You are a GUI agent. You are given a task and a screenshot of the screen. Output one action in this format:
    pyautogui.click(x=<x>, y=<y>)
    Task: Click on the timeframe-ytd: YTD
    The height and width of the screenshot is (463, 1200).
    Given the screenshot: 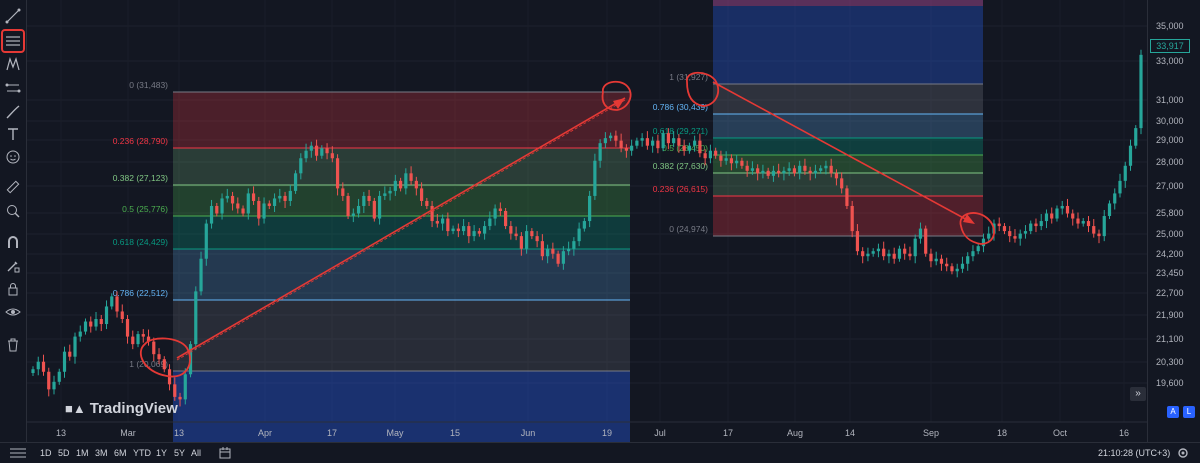 What is the action you would take?
    pyautogui.click(x=142, y=453)
    